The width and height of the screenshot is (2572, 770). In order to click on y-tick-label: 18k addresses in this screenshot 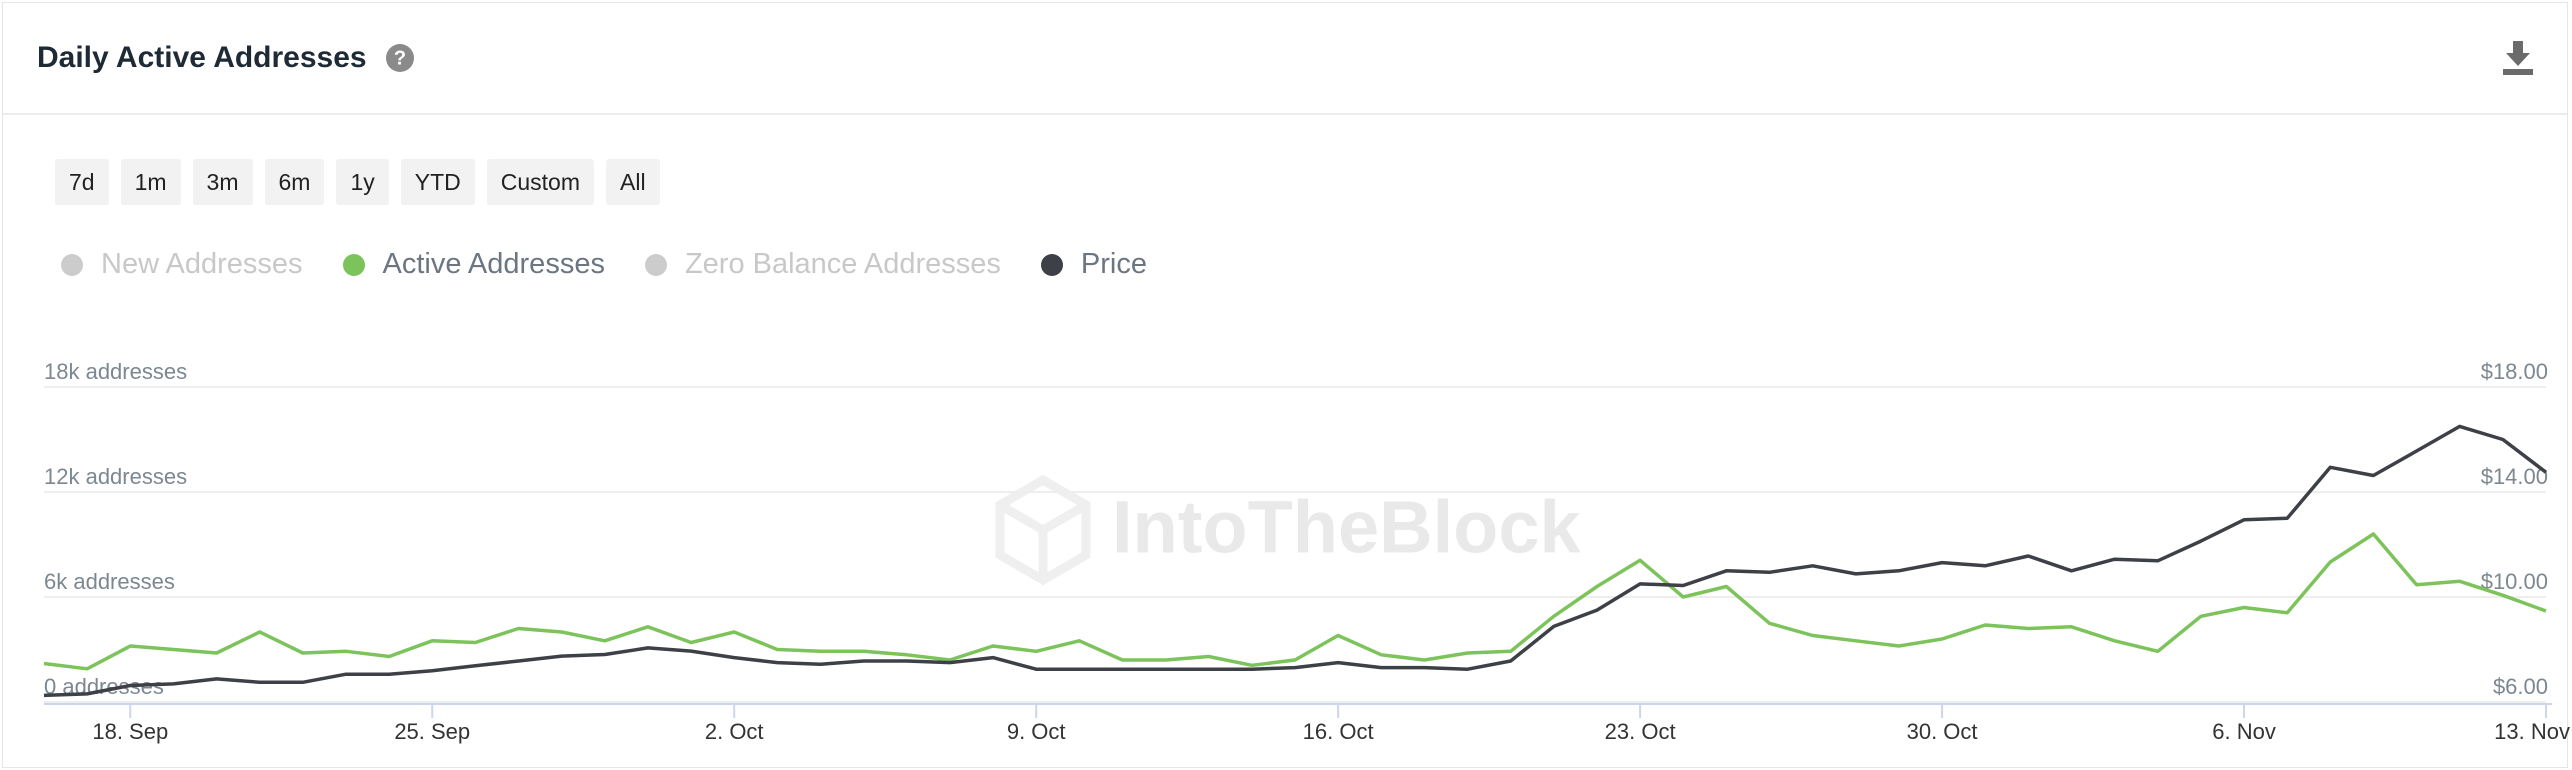, I will do `click(115, 371)`.